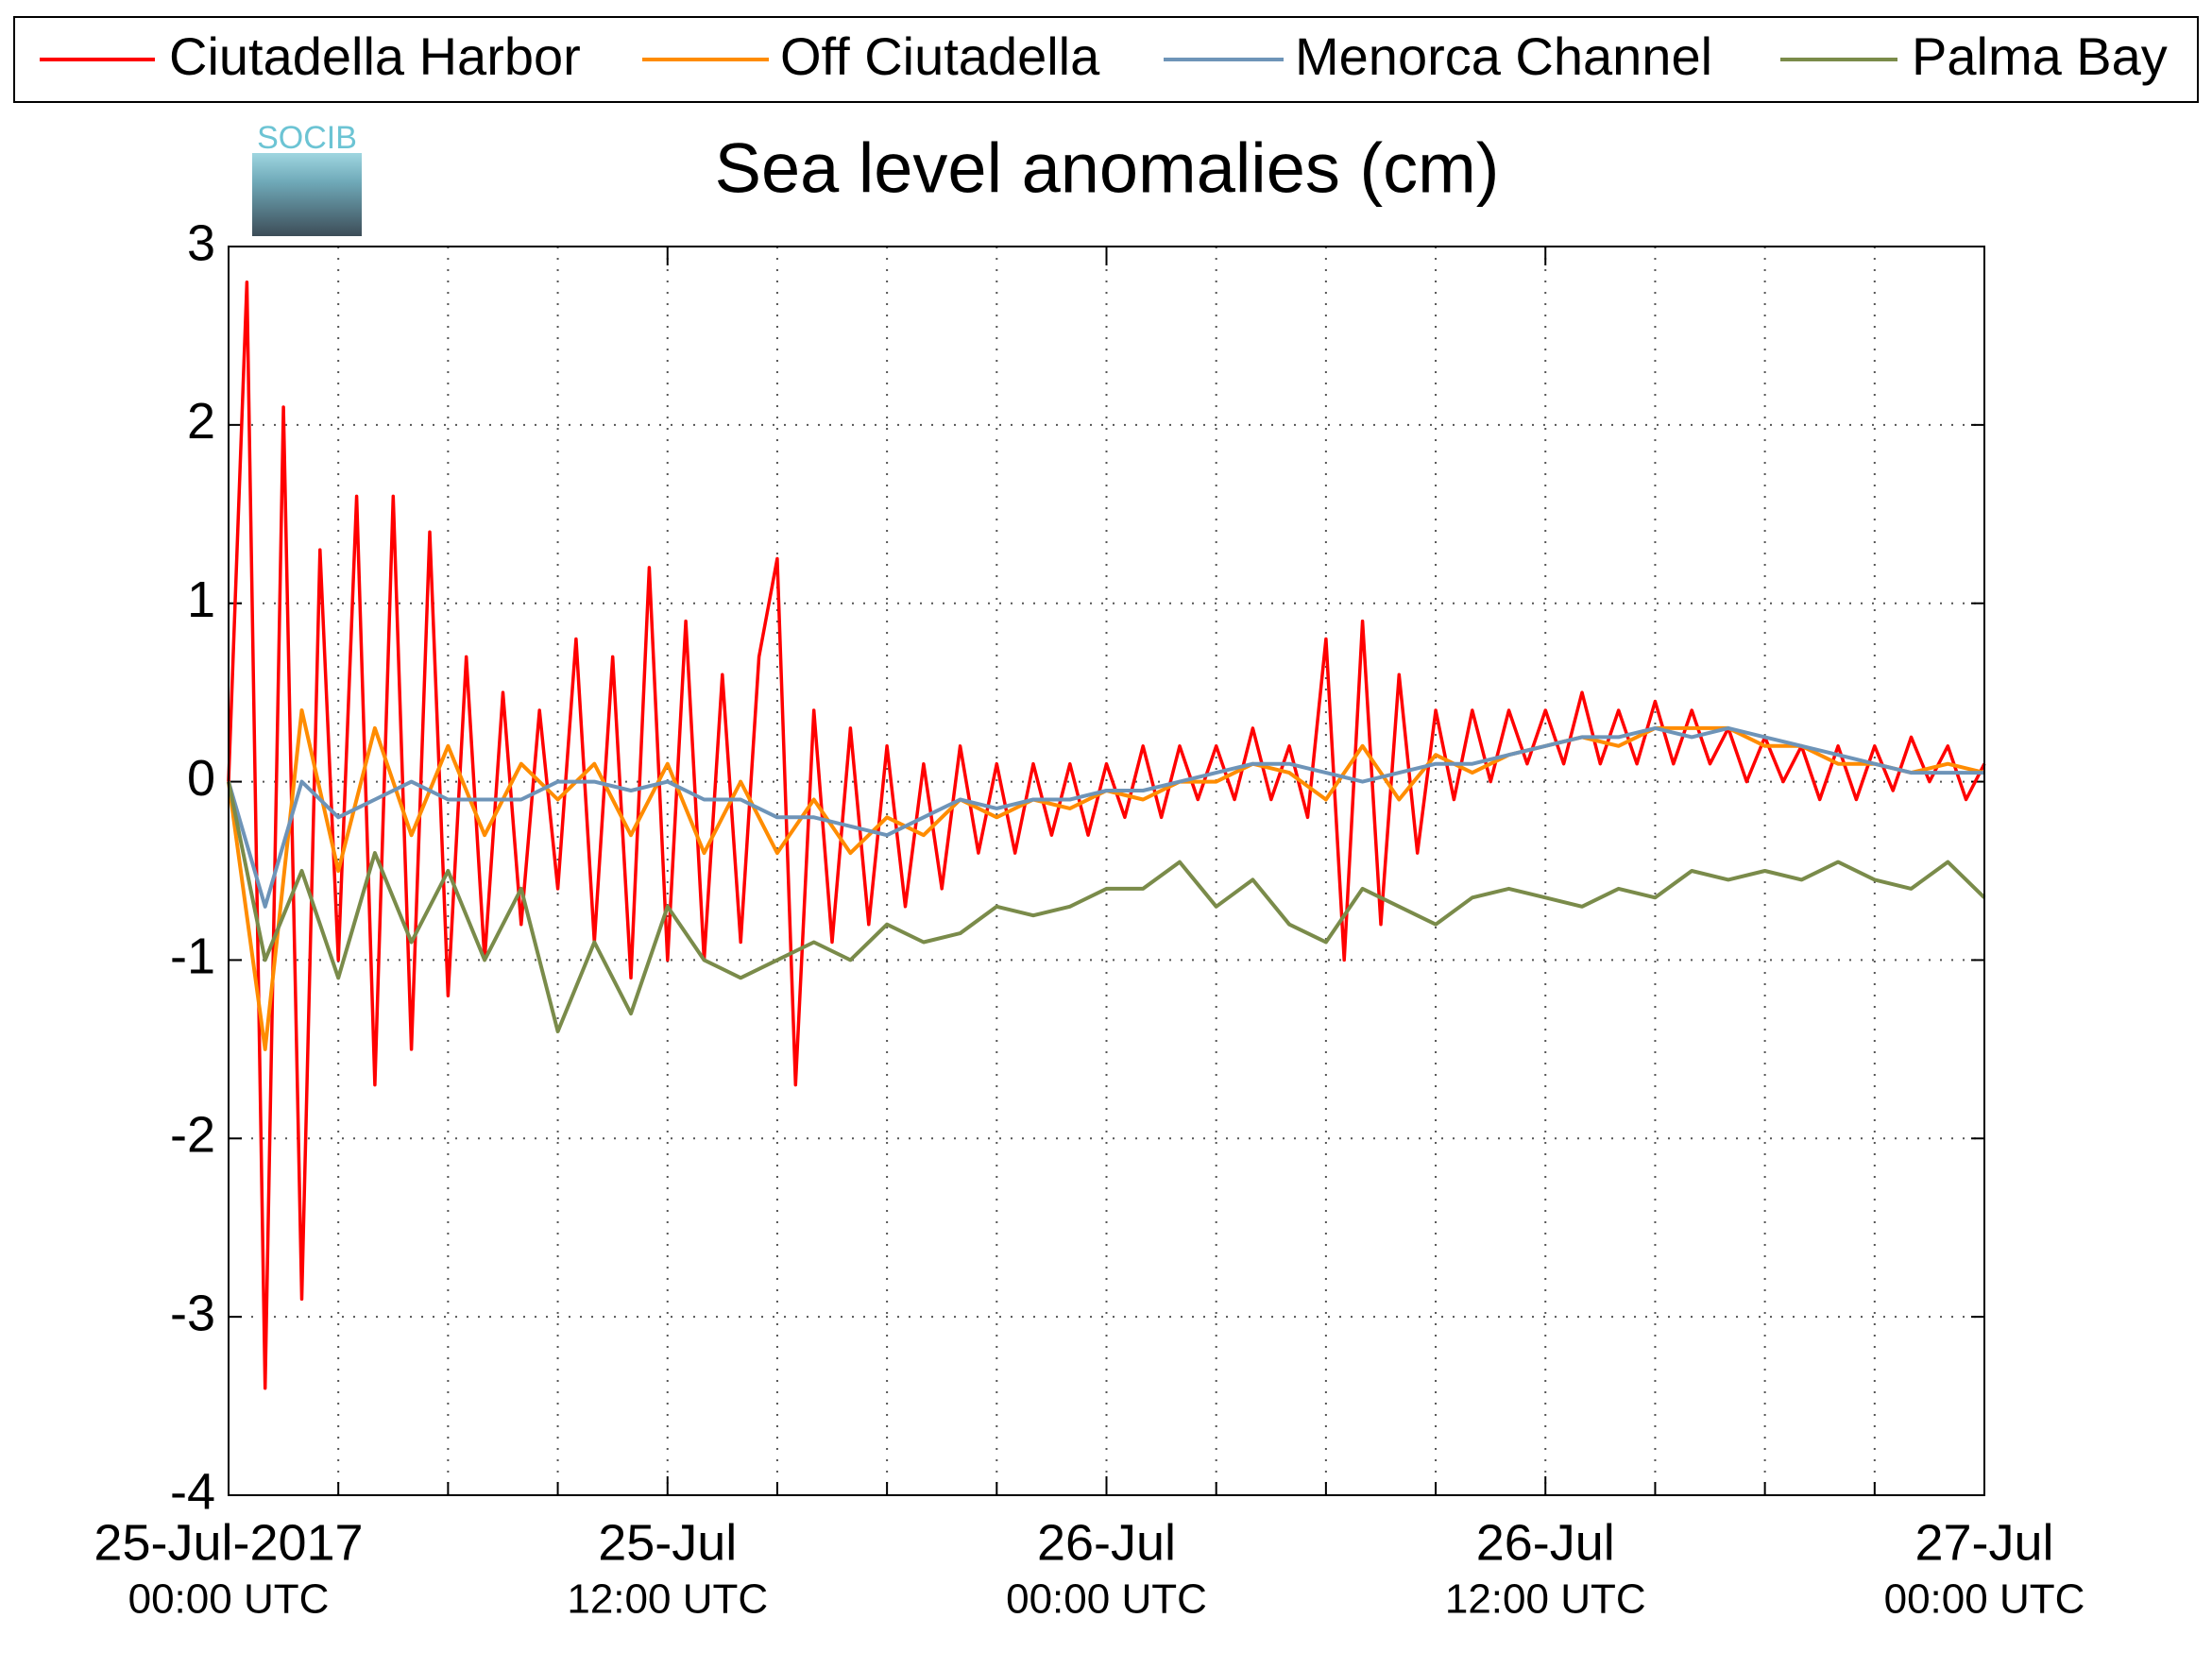  I want to click on logo-text: SOCIB, so click(307, 138).